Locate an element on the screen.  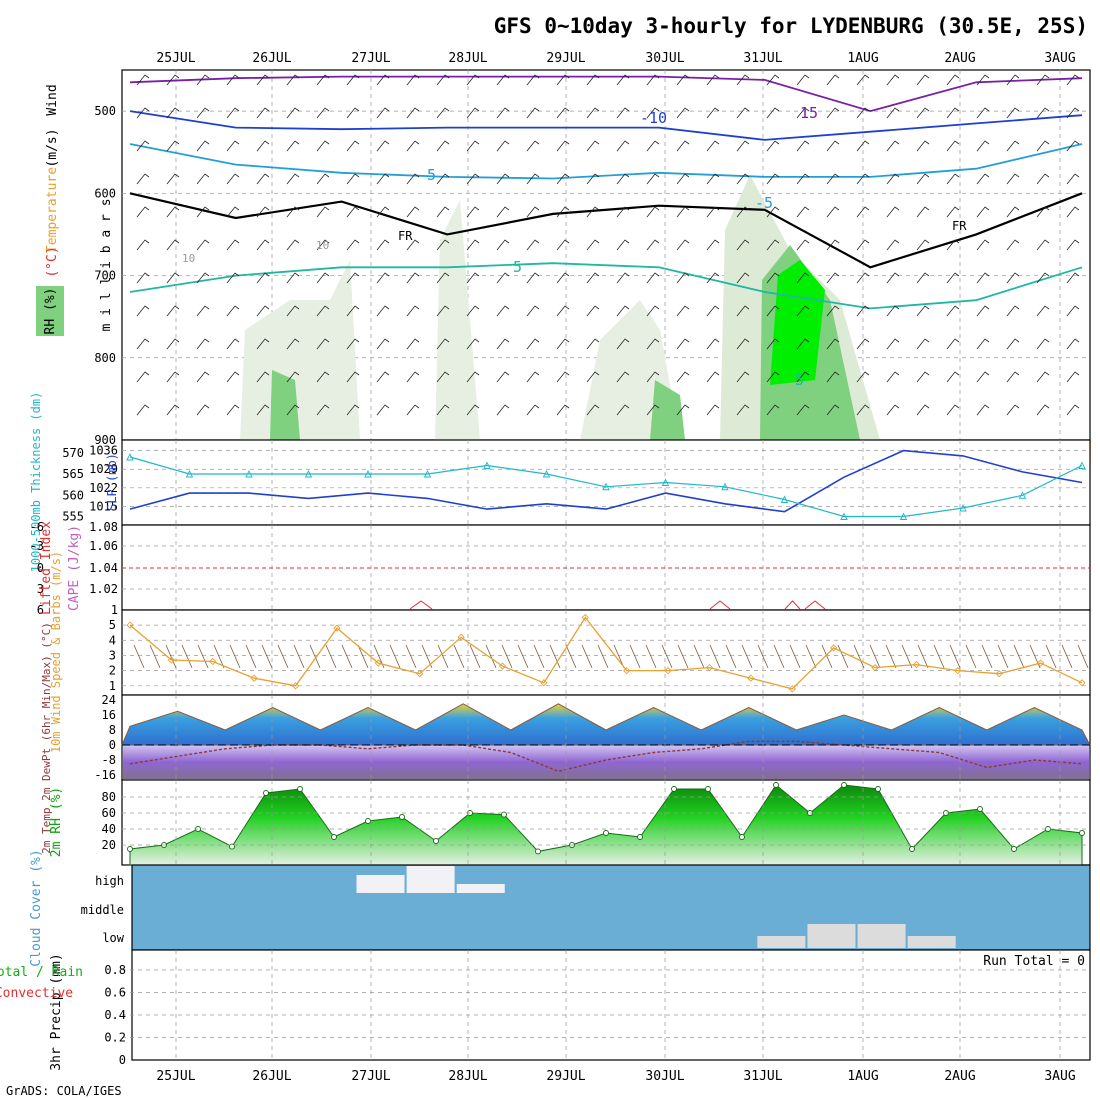
contour-label-rh-10-b: 10 is located at coordinates (322, 245).